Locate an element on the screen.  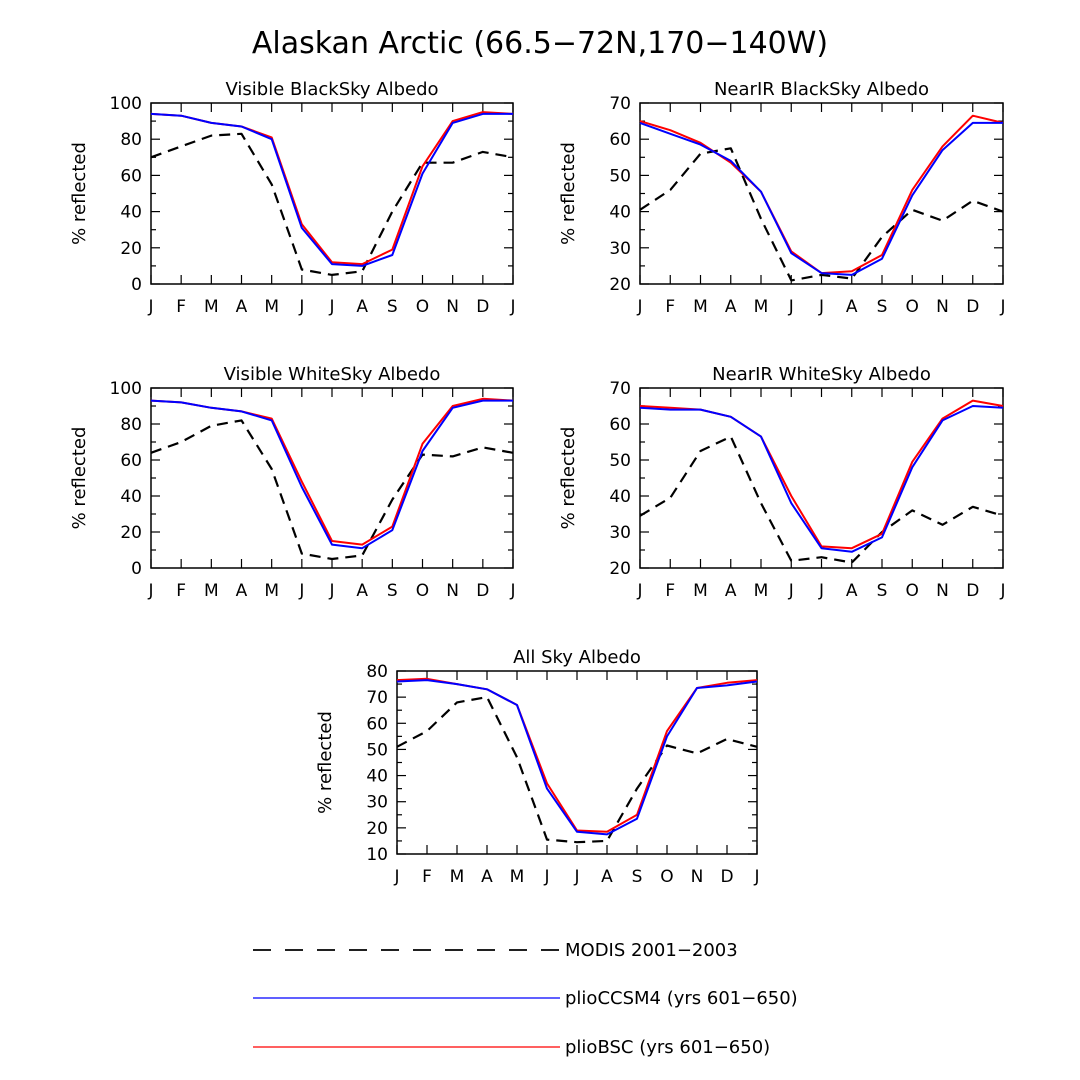
panel-title: All Sky Albedo is located at coordinates (577, 657).